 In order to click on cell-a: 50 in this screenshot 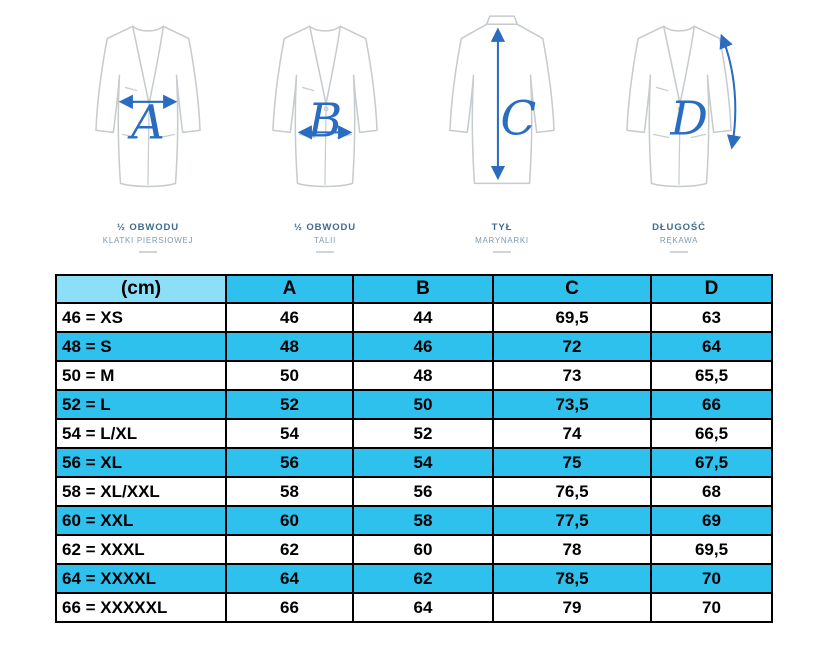, I will do `click(289, 375)`.